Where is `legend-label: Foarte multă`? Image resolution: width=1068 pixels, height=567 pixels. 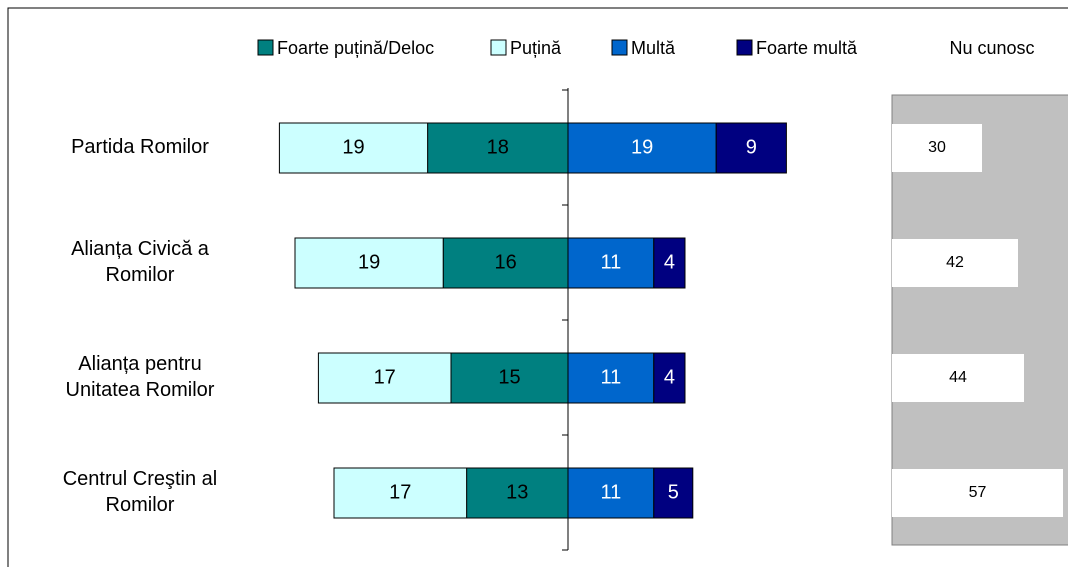
legend-label: Foarte multă is located at coordinates (807, 48).